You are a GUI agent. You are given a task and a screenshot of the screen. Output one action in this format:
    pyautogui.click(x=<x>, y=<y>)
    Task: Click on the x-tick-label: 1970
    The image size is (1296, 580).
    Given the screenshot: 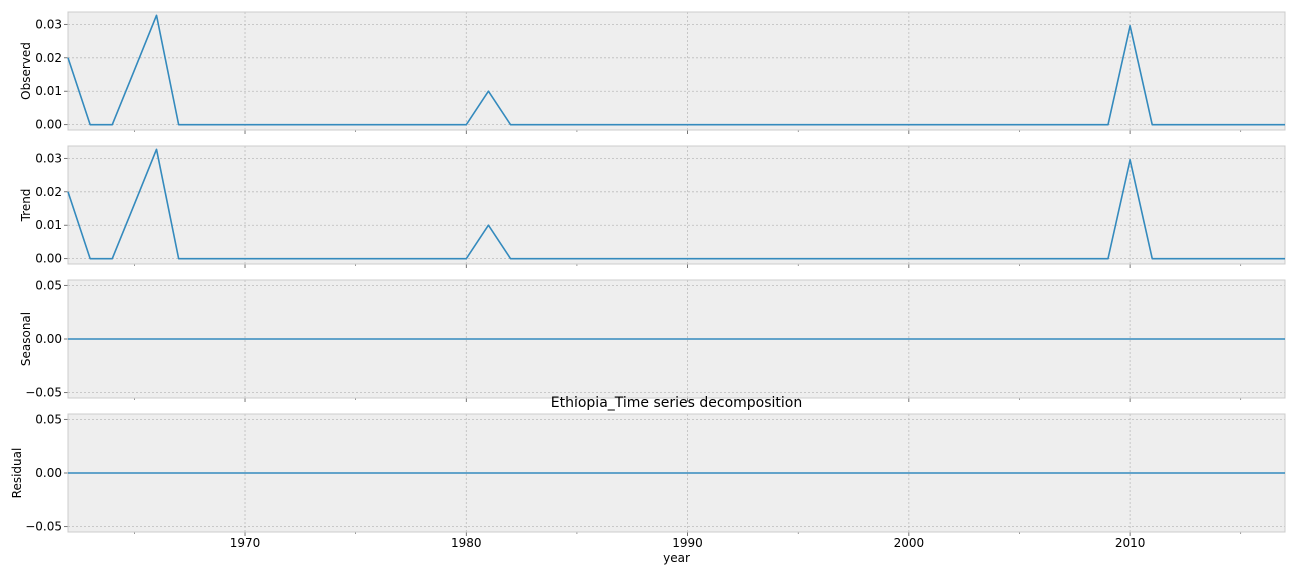 What is the action you would take?
    pyautogui.click(x=245, y=543)
    